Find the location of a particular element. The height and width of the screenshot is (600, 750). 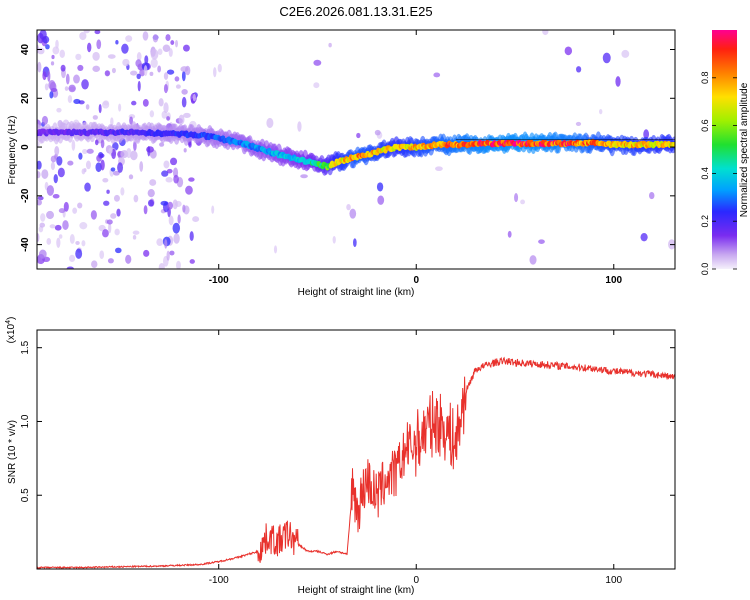

snr-xtick-label: 100 is located at coordinates (613, 580).